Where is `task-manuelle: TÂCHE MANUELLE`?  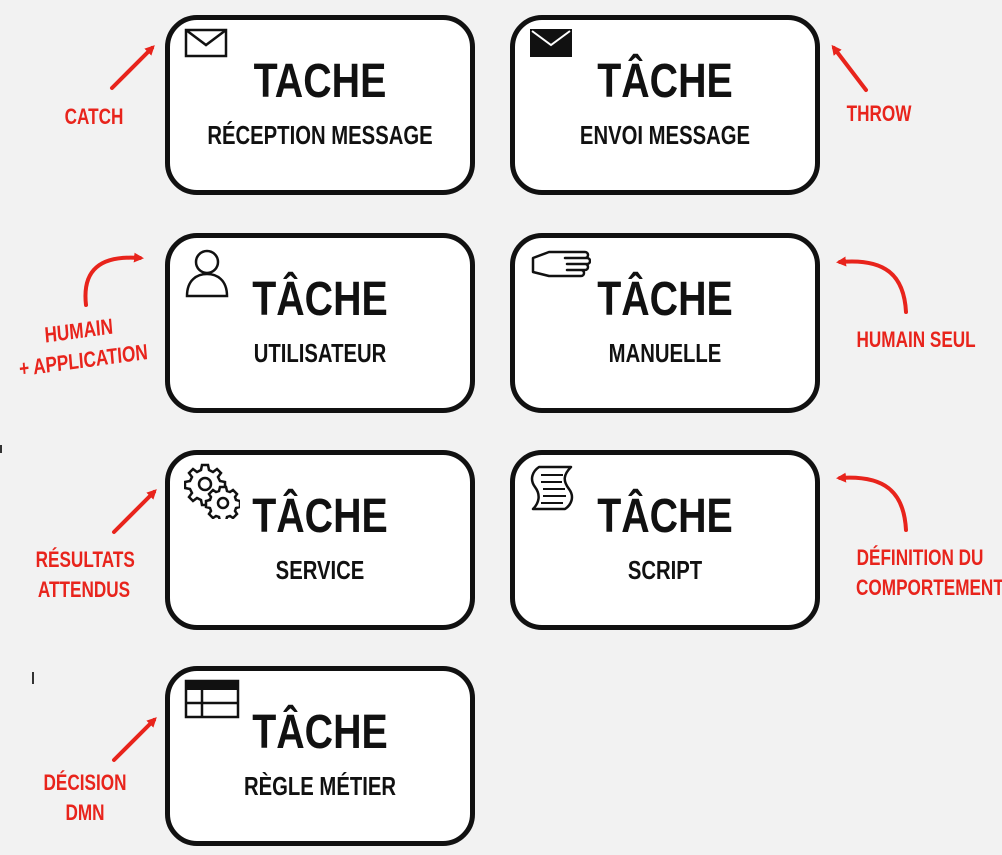 task-manuelle: TÂCHE MANUELLE is located at coordinates (665, 323).